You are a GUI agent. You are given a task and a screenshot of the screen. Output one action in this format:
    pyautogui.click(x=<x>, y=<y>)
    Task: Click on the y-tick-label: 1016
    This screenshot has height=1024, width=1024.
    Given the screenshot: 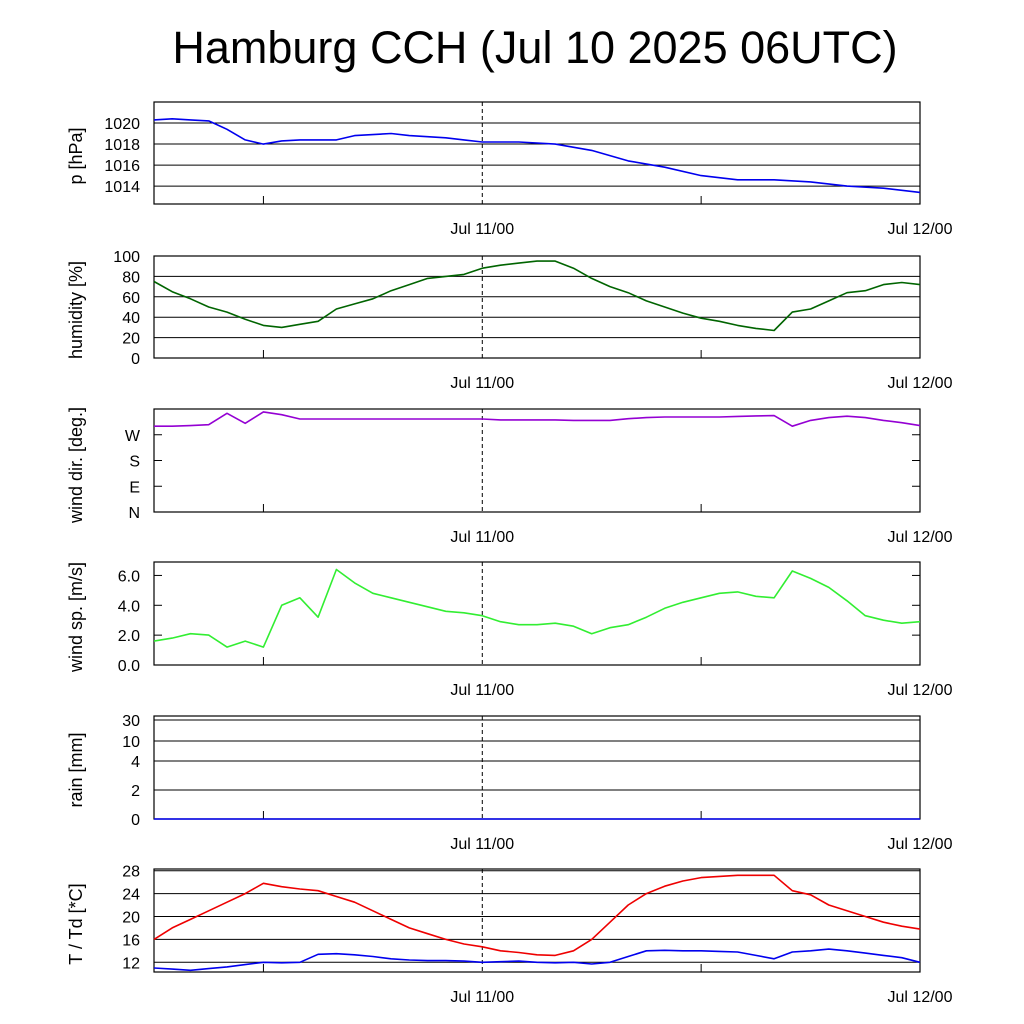 What is the action you would take?
    pyautogui.click(x=122, y=166)
    